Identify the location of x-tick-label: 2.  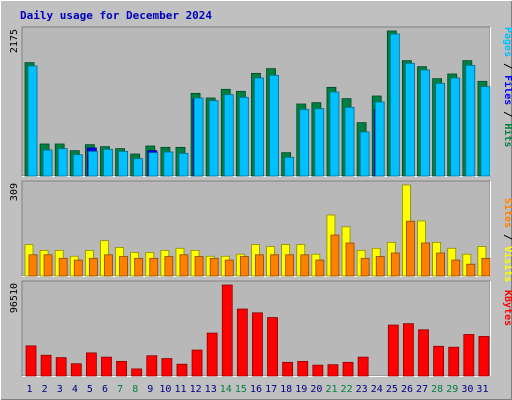
(45, 389).